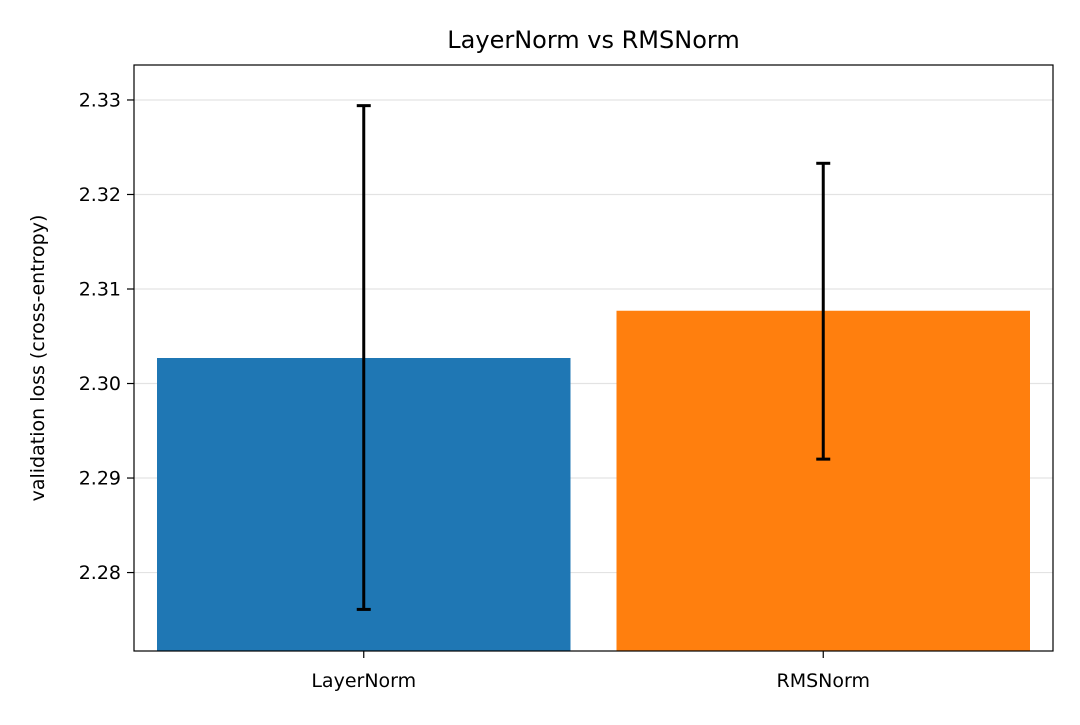 This screenshot has width=1080, height=725. I want to click on y-tick-label: 2.28, so click(100, 573).